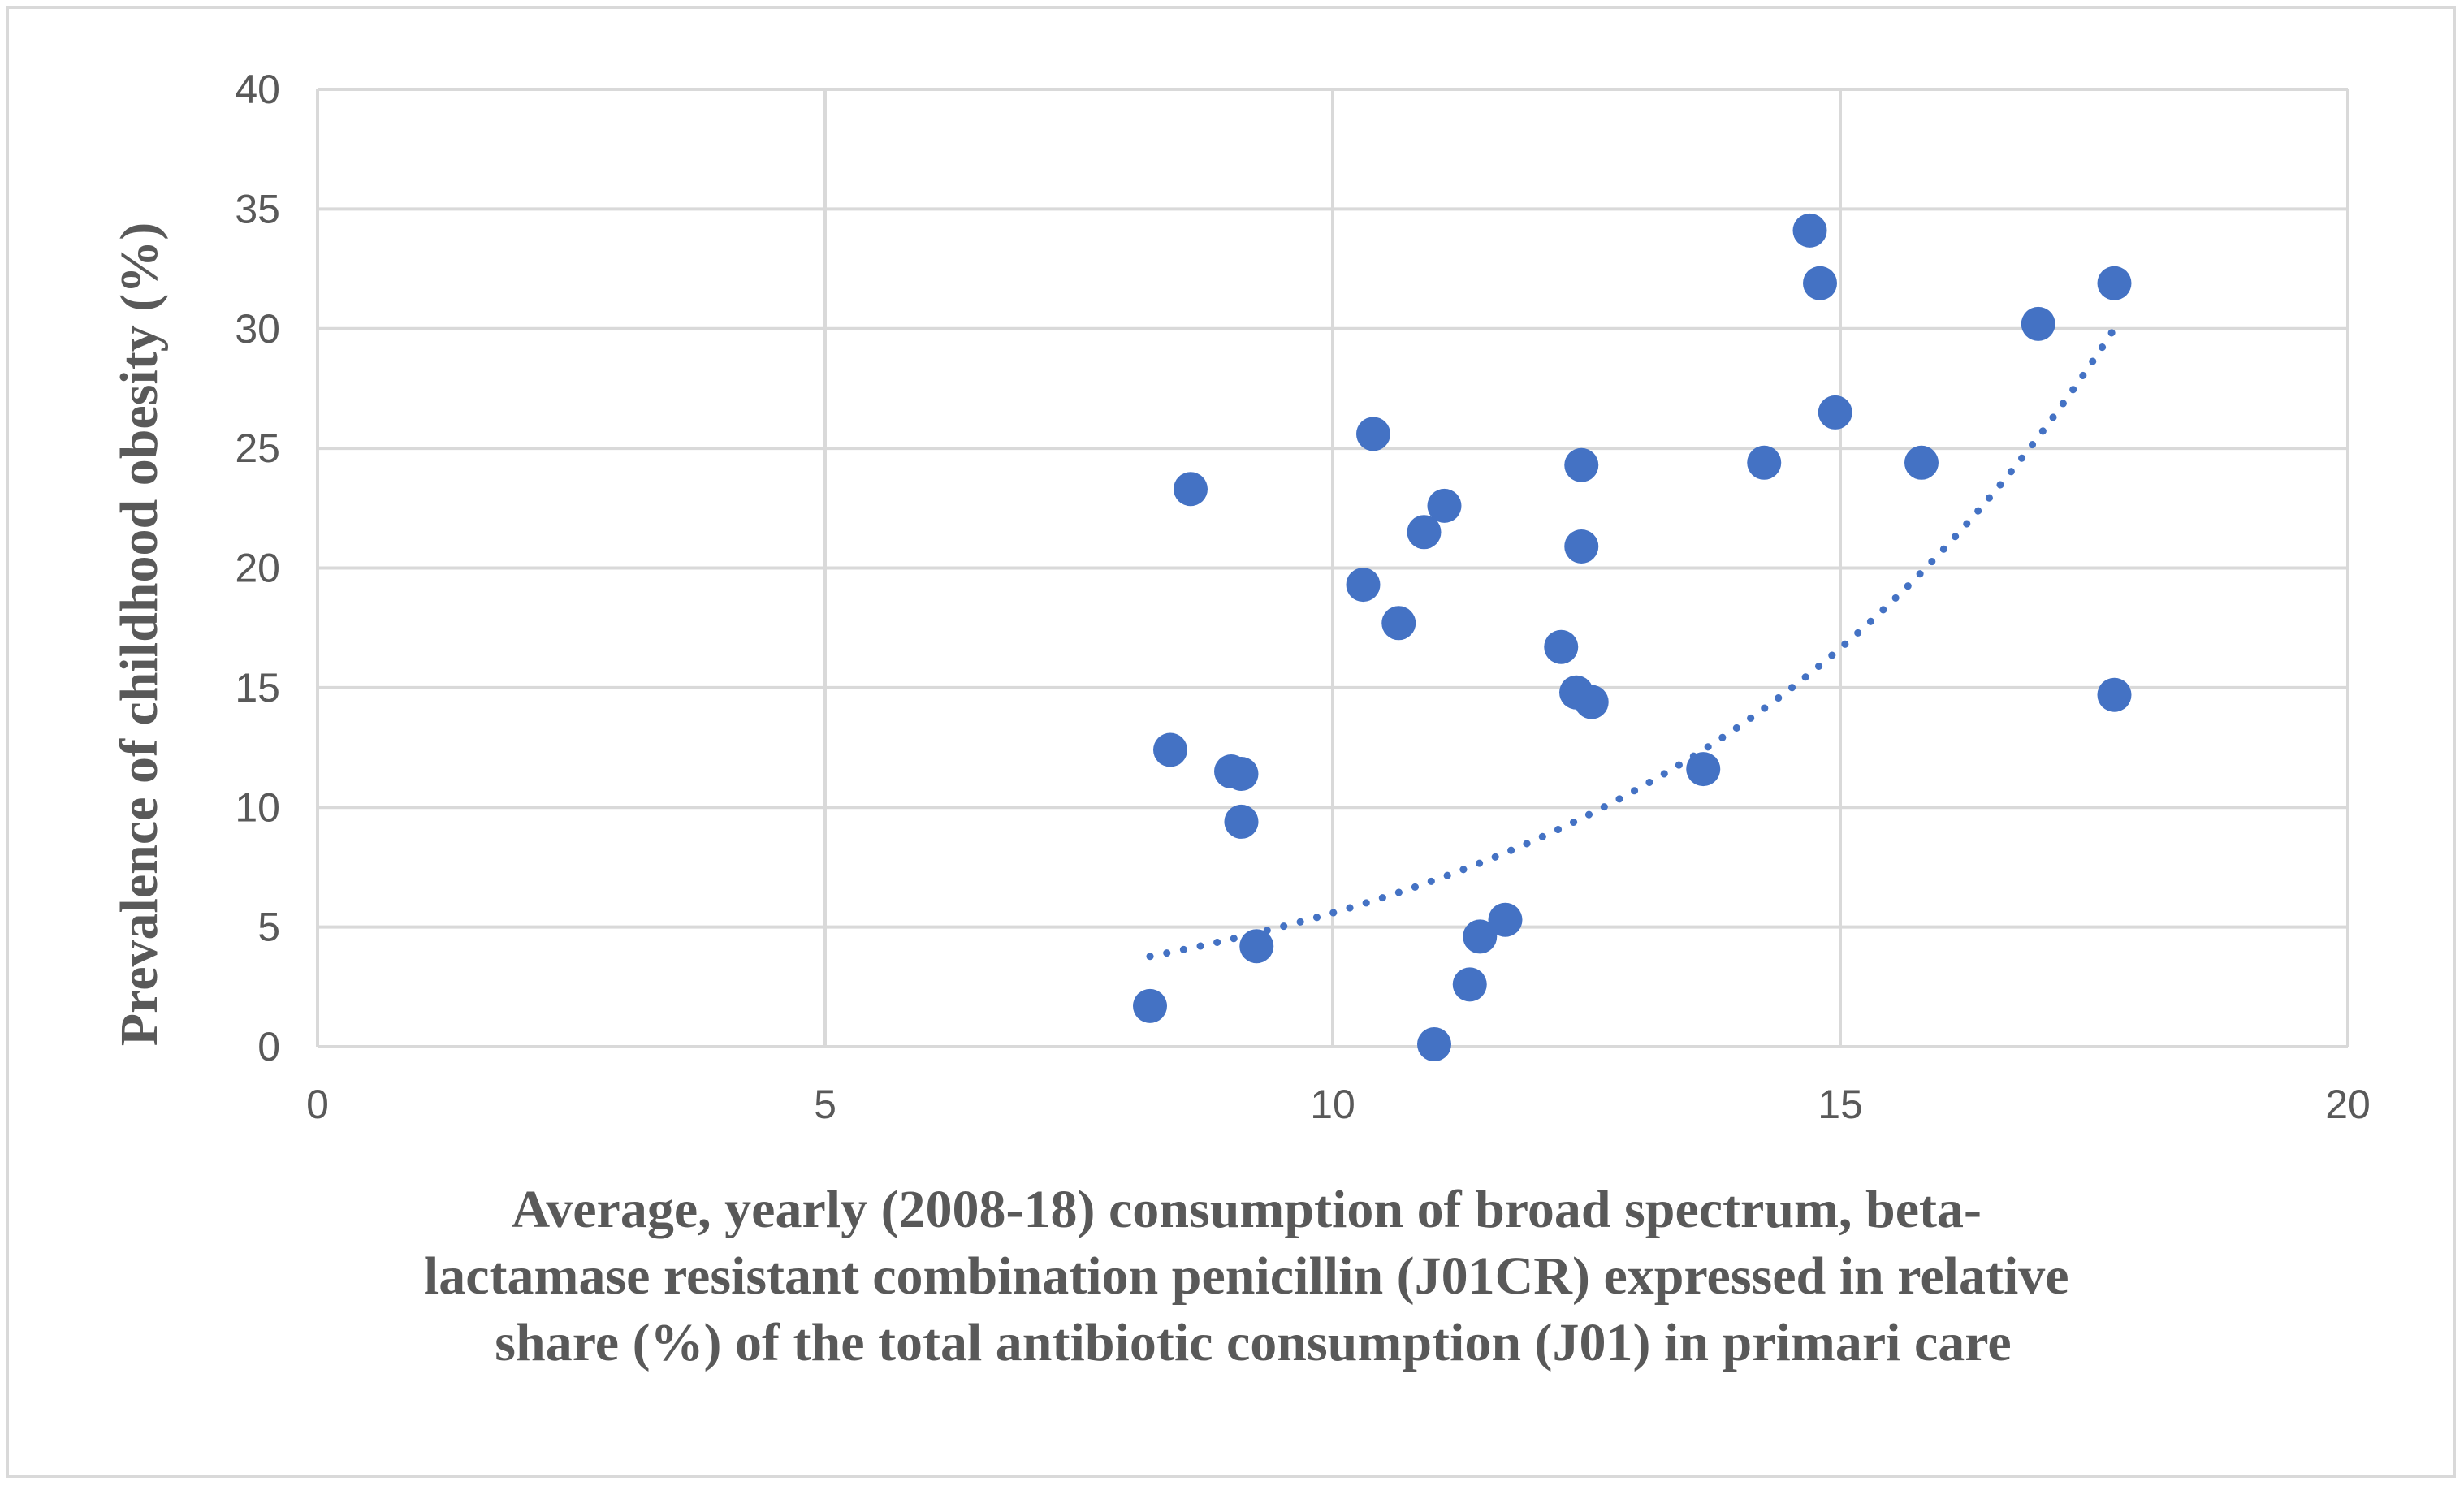  I want to click on x-tick-label: 10, so click(1332, 1104).